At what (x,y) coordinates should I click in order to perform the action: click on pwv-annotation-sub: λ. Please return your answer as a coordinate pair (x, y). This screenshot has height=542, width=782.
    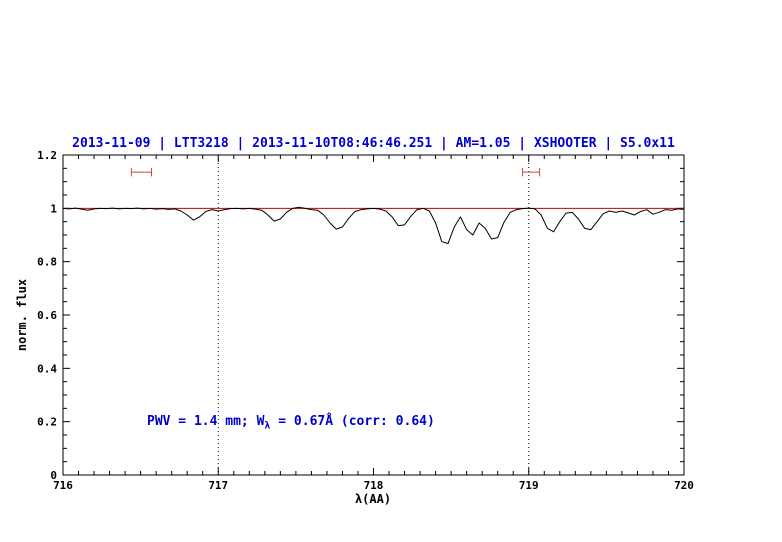
    Looking at the image, I should click on (267, 426).